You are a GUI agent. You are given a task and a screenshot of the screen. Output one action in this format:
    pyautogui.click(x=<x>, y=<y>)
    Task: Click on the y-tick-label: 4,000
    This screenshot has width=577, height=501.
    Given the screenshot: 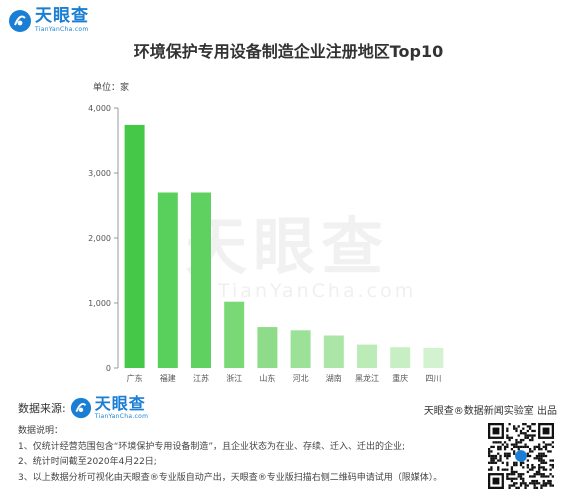 What is the action you would take?
    pyautogui.click(x=99, y=108)
    